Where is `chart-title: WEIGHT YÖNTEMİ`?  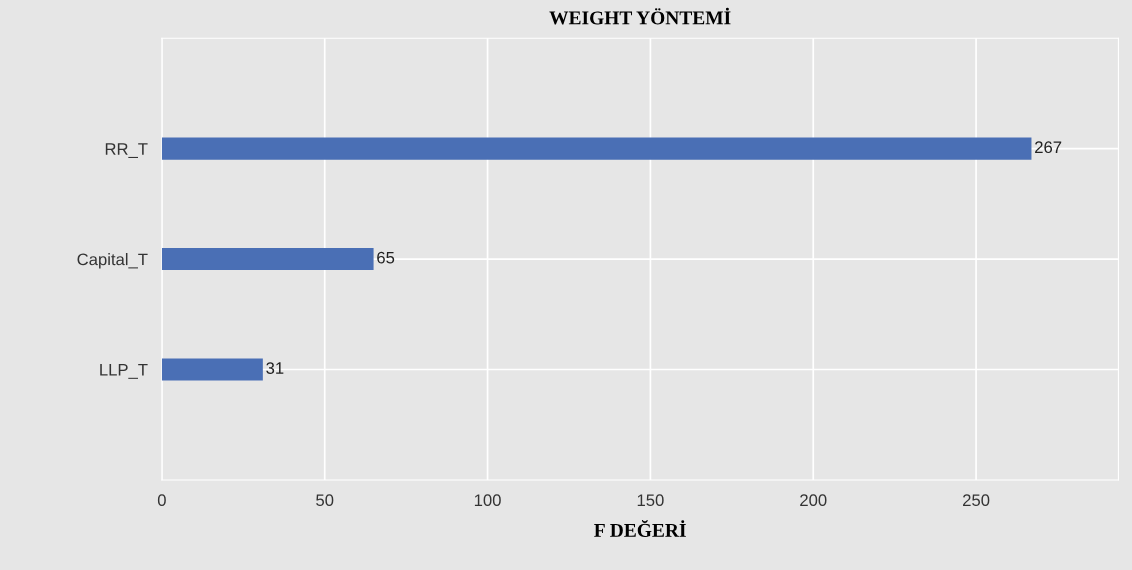 chart-title: WEIGHT YÖNTEMİ is located at coordinates (640, 16).